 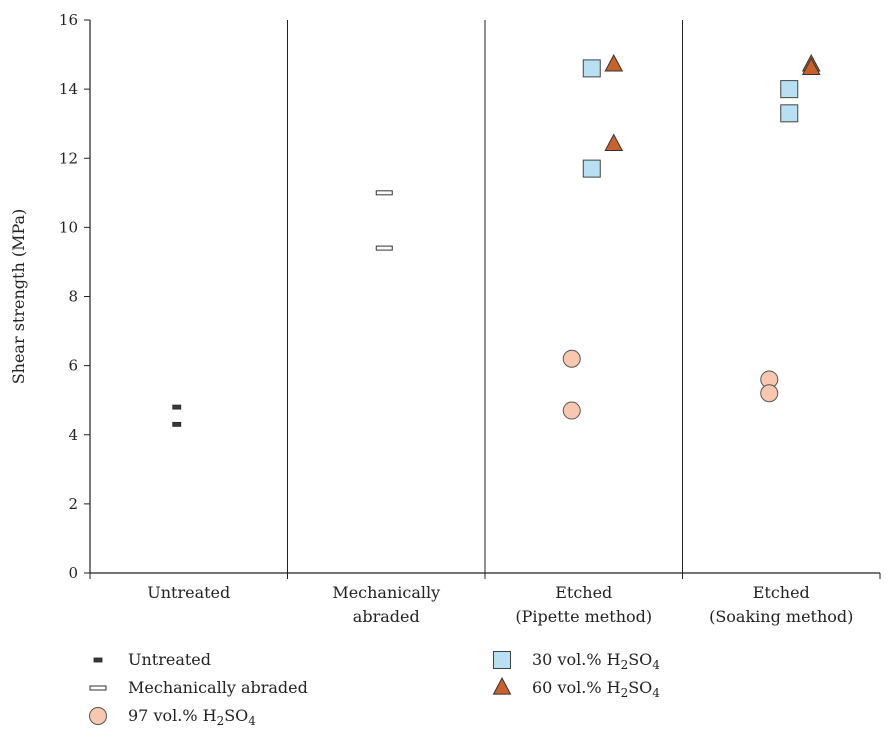 I want to click on legend-label: 30 vol.% H2SO4, so click(x=596, y=661).